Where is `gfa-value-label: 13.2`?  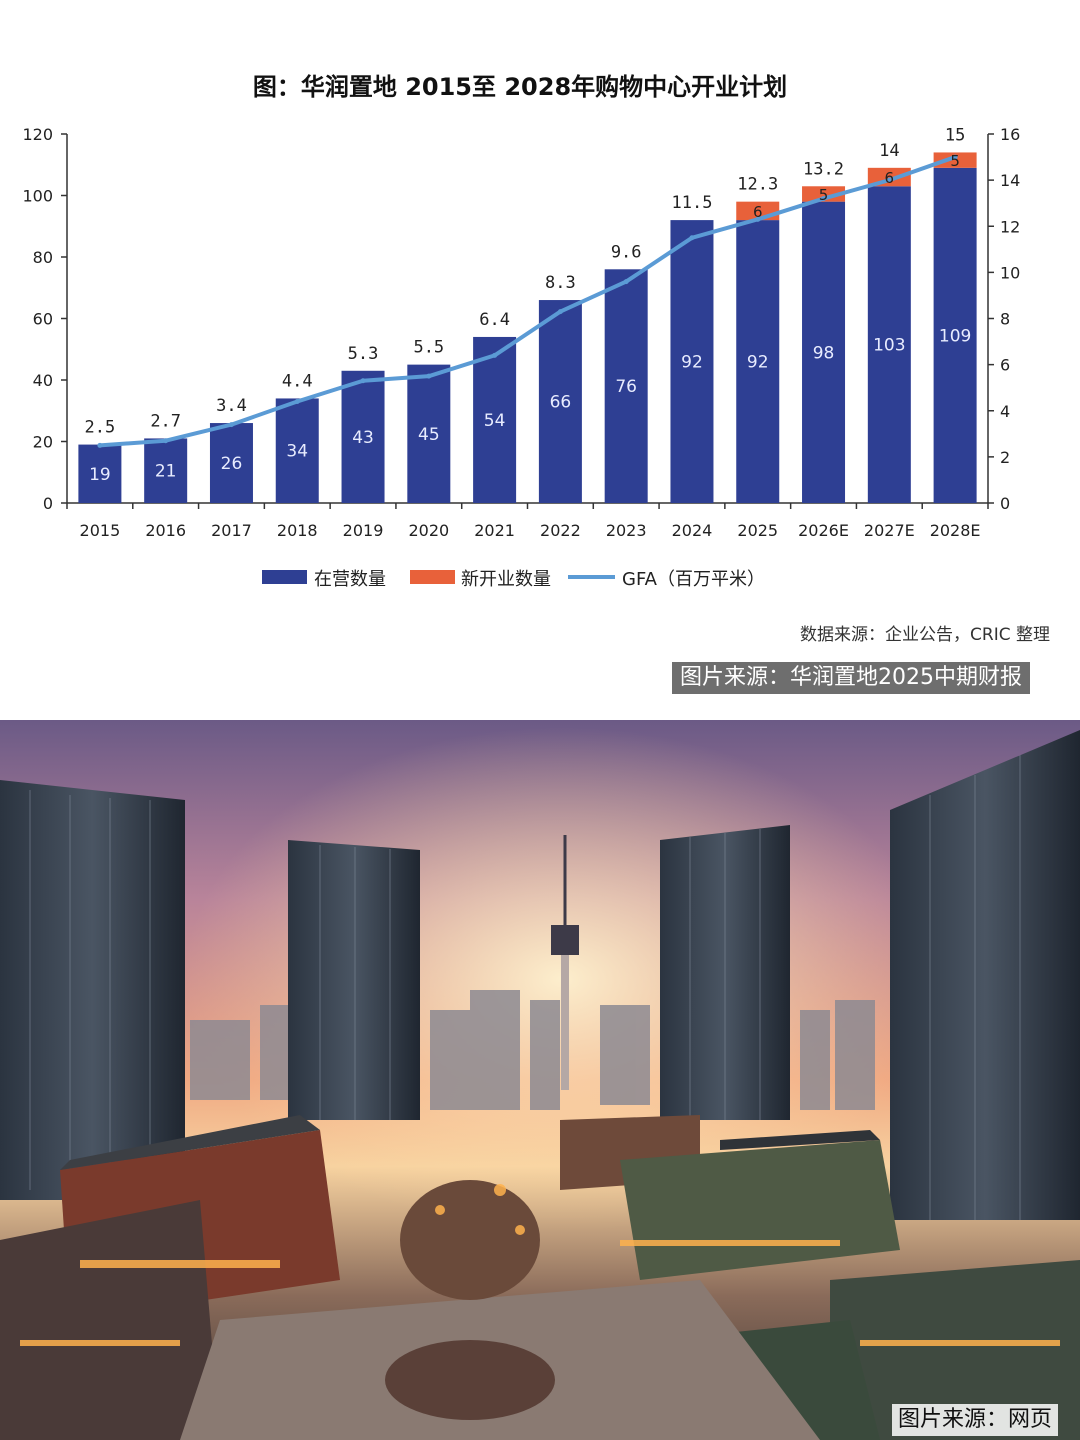
gfa-value-label: 13.2 is located at coordinates (823, 169).